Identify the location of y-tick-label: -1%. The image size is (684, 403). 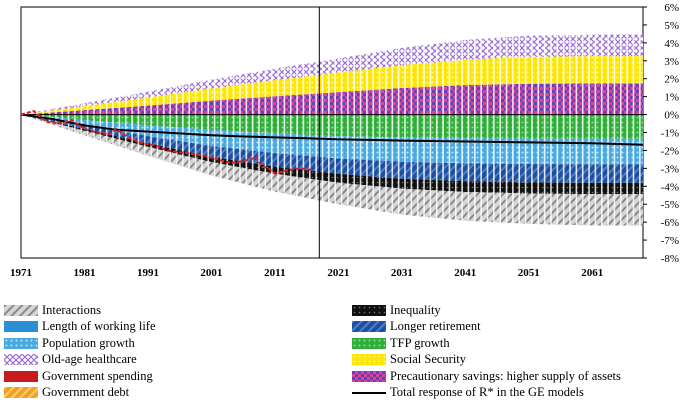
(670, 134).